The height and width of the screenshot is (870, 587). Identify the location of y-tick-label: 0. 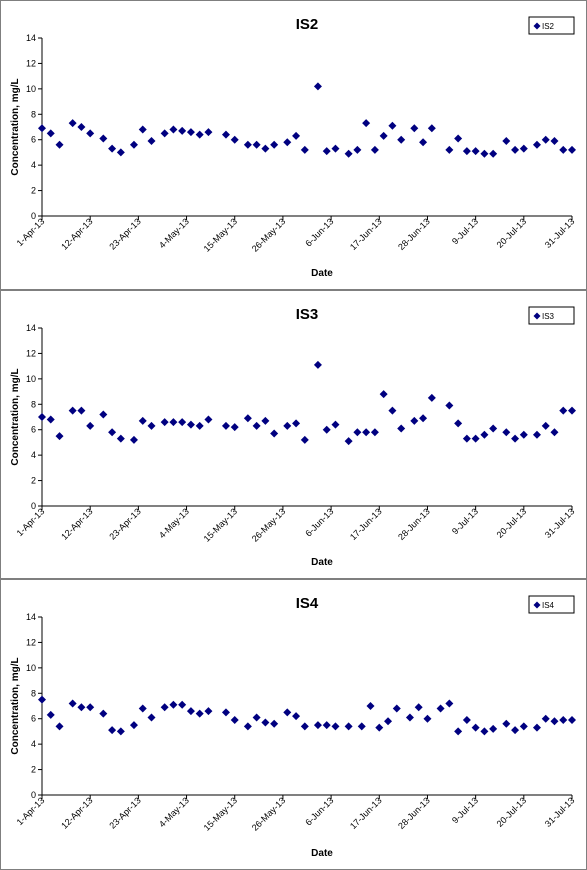
(33, 506).